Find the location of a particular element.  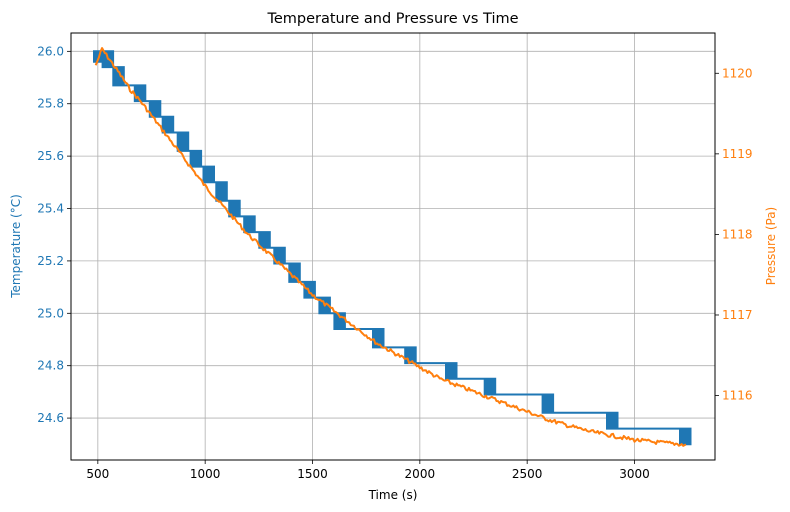

chart-title: Temperature and Pressure vs Time is located at coordinates (392, 19).